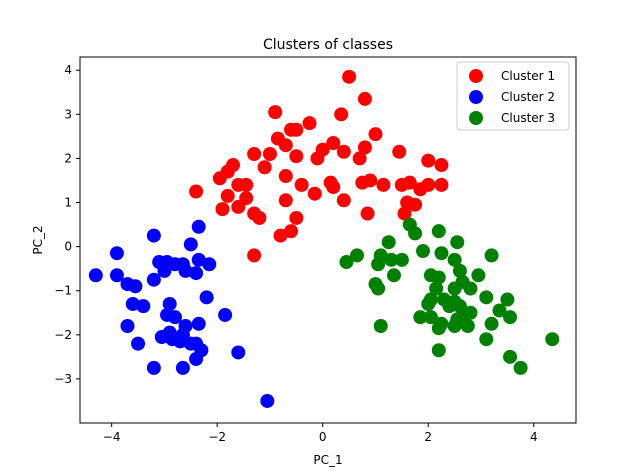  I want to click on x-axis: −4 −2 0 2 4, so click(320, 433).